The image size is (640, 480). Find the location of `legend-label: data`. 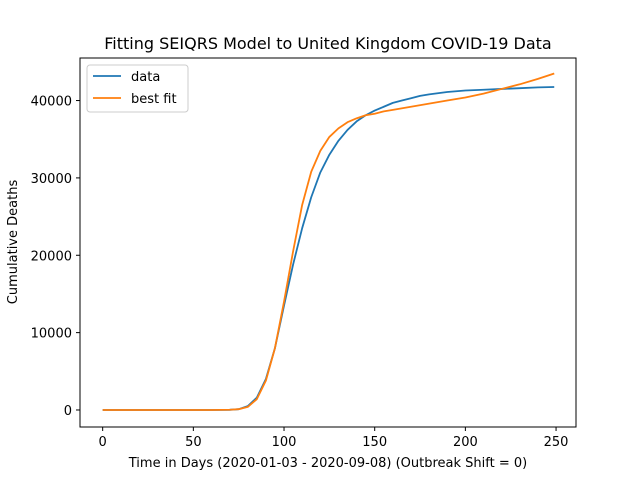

legend-label: data is located at coordinates (145, 77).